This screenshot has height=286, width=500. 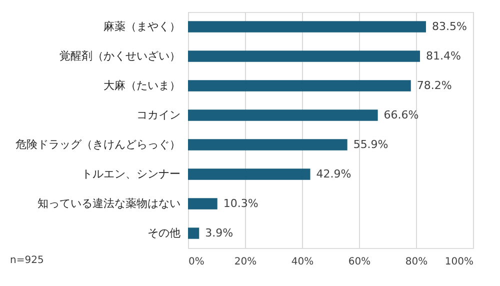 What do you see at coordinates (334, 173) in the screenshot?
I see `data-label: 42.9%` at bounding box center [334, 173].